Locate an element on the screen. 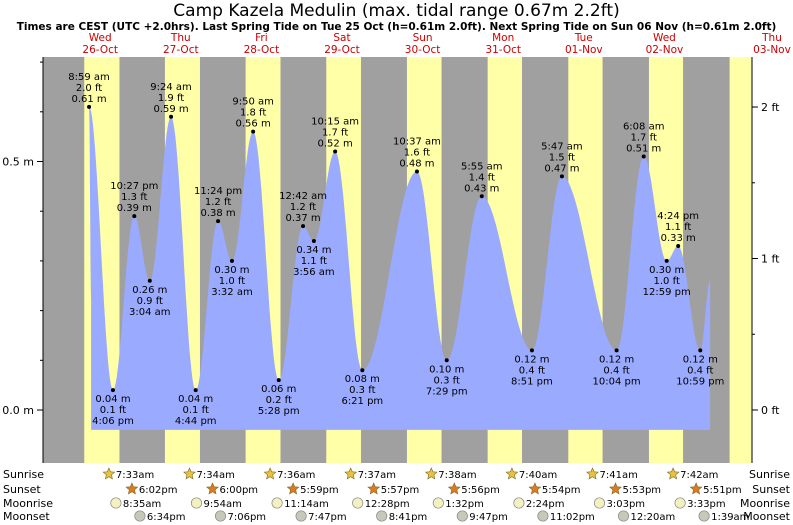 The width and height of the screenshot is (793, 525). tide-height-ft: 1.8 ft is located at coordinates (253, 113).